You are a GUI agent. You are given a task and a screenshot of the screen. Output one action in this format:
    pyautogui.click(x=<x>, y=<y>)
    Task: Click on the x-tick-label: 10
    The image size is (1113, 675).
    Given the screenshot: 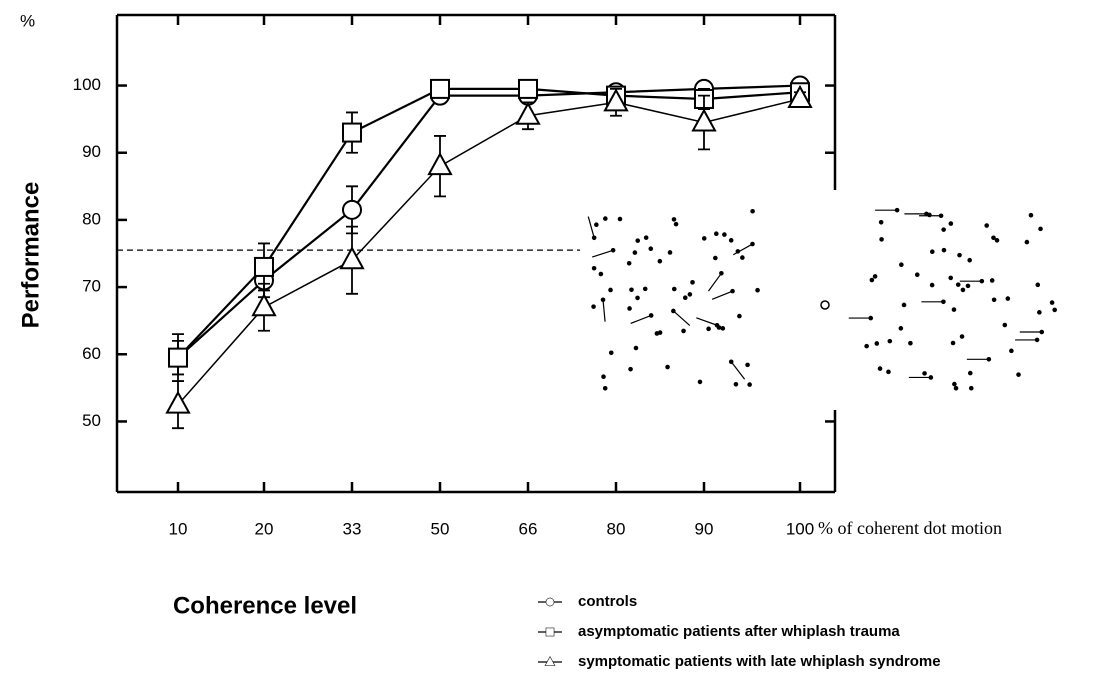 What is the action you would take?
    pyautogui.click(x=178, y=528)
    